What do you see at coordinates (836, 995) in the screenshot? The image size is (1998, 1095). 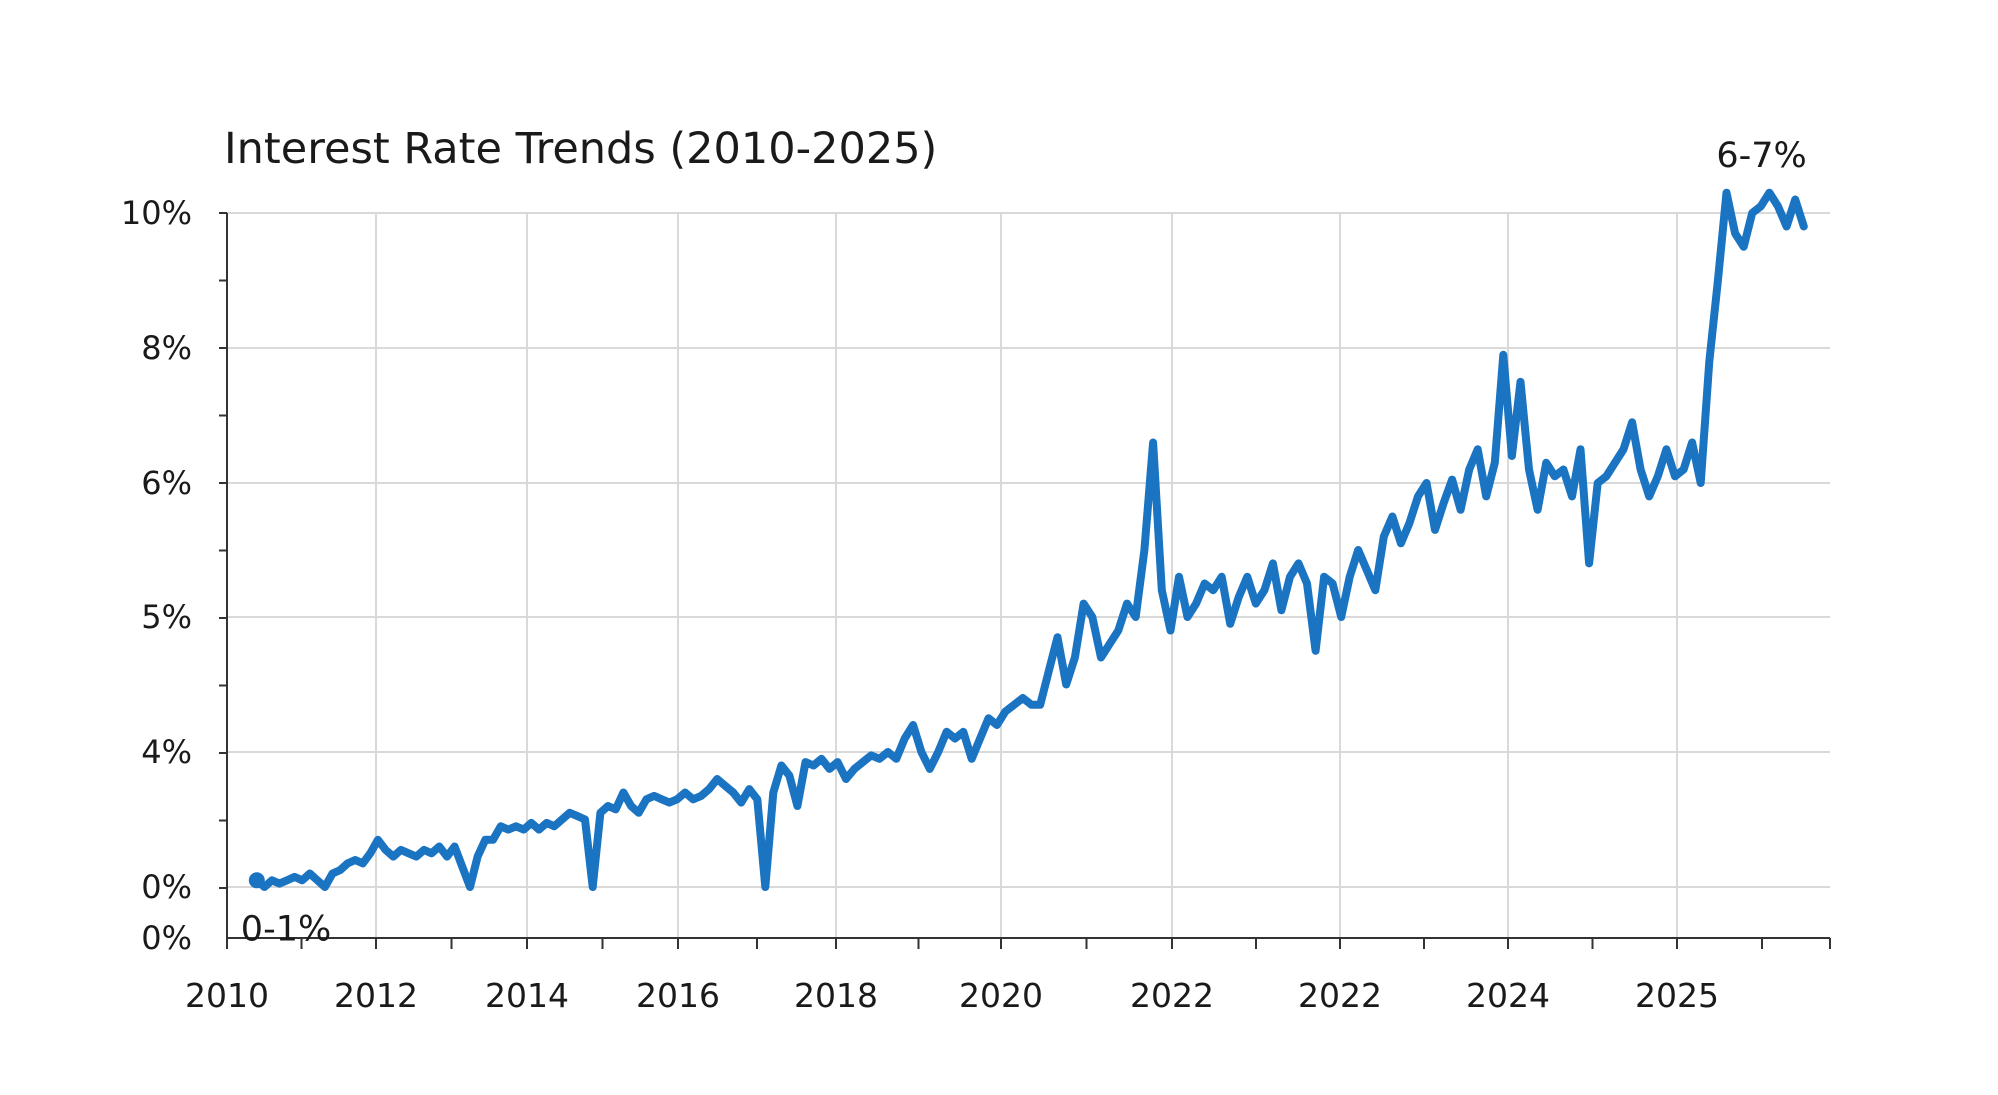 I see `x-tick-label: 2018` at bounding box center [836, 995].